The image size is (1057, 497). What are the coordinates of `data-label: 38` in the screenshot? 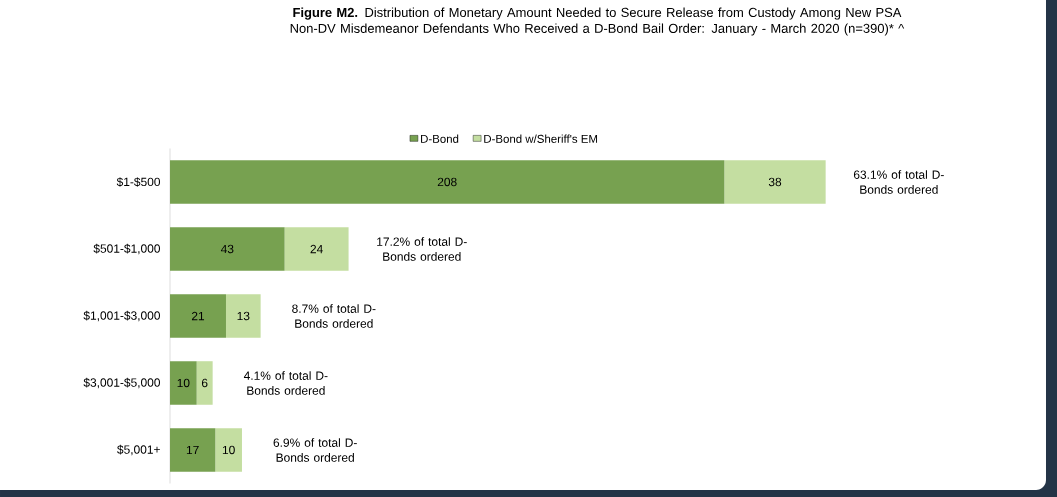 It's located at (775, 182).